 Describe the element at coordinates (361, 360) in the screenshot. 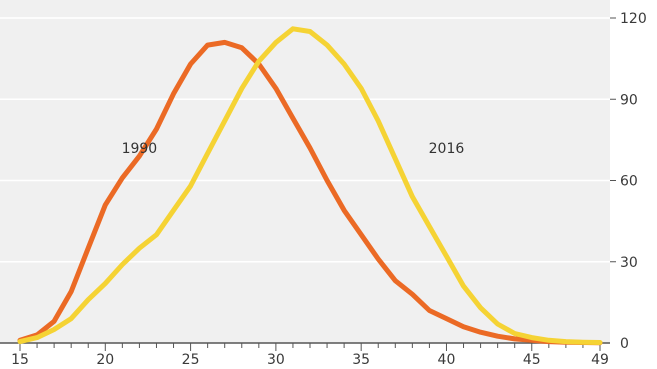

I see `x-tick-label-35: 35` at that location.